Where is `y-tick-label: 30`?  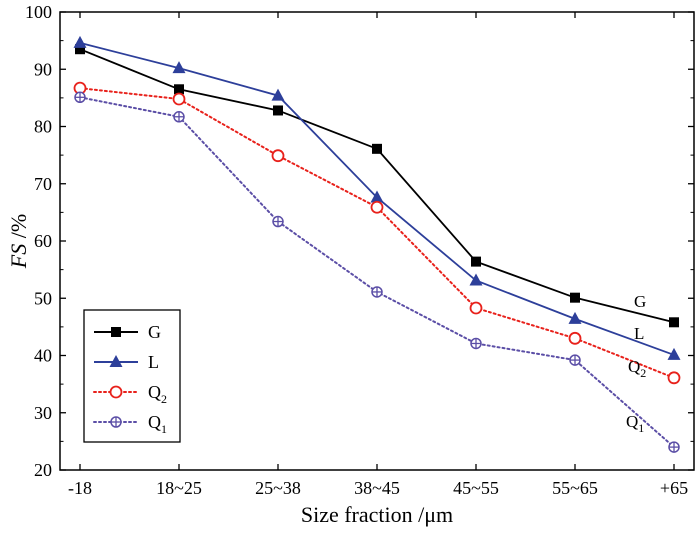
y-tick-label: 30 is located at coordinates (43, 413).